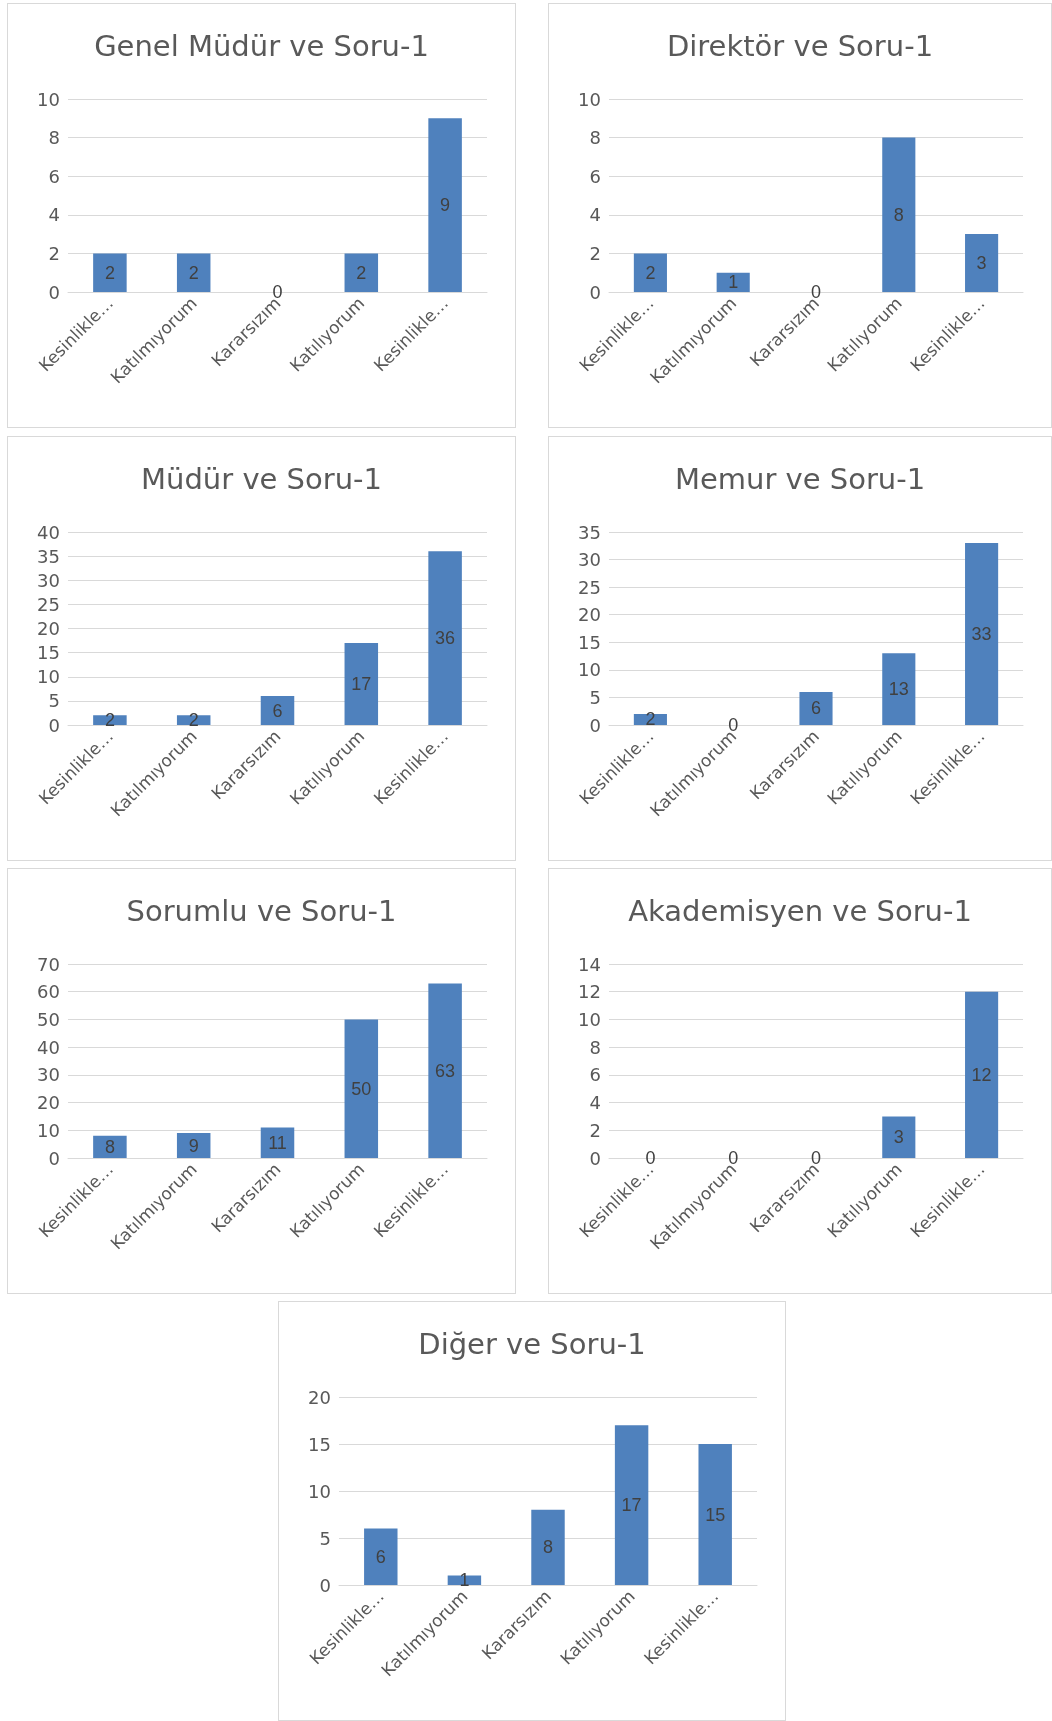 Image resolution: width=1052 pixels, height=1721 pixels. Describe the element at coordinates (800, 45) in the screenshot. I see `chart-title: Direktör ve Soru-1` at that location.